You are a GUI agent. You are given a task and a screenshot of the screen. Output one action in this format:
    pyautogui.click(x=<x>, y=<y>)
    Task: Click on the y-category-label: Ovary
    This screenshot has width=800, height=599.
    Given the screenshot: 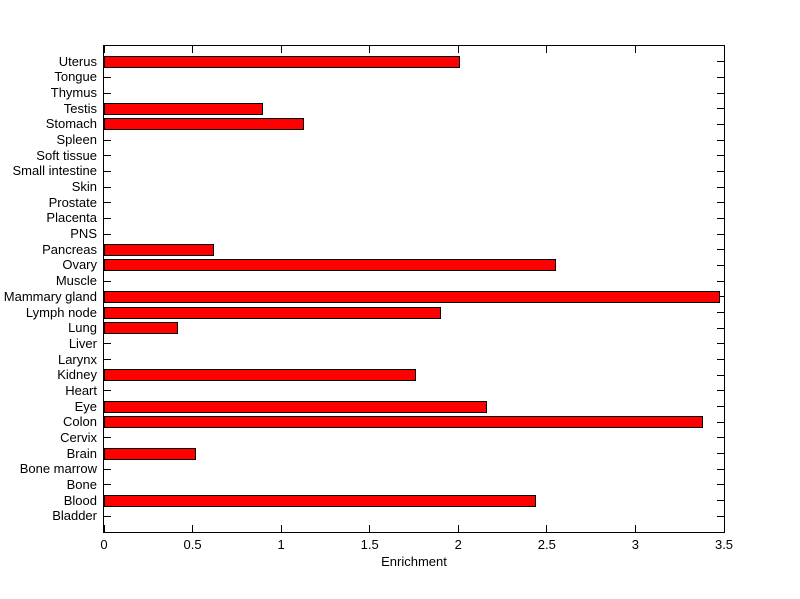 What is the action you would take?
    pyautogui.click(x=79, y=265)
    